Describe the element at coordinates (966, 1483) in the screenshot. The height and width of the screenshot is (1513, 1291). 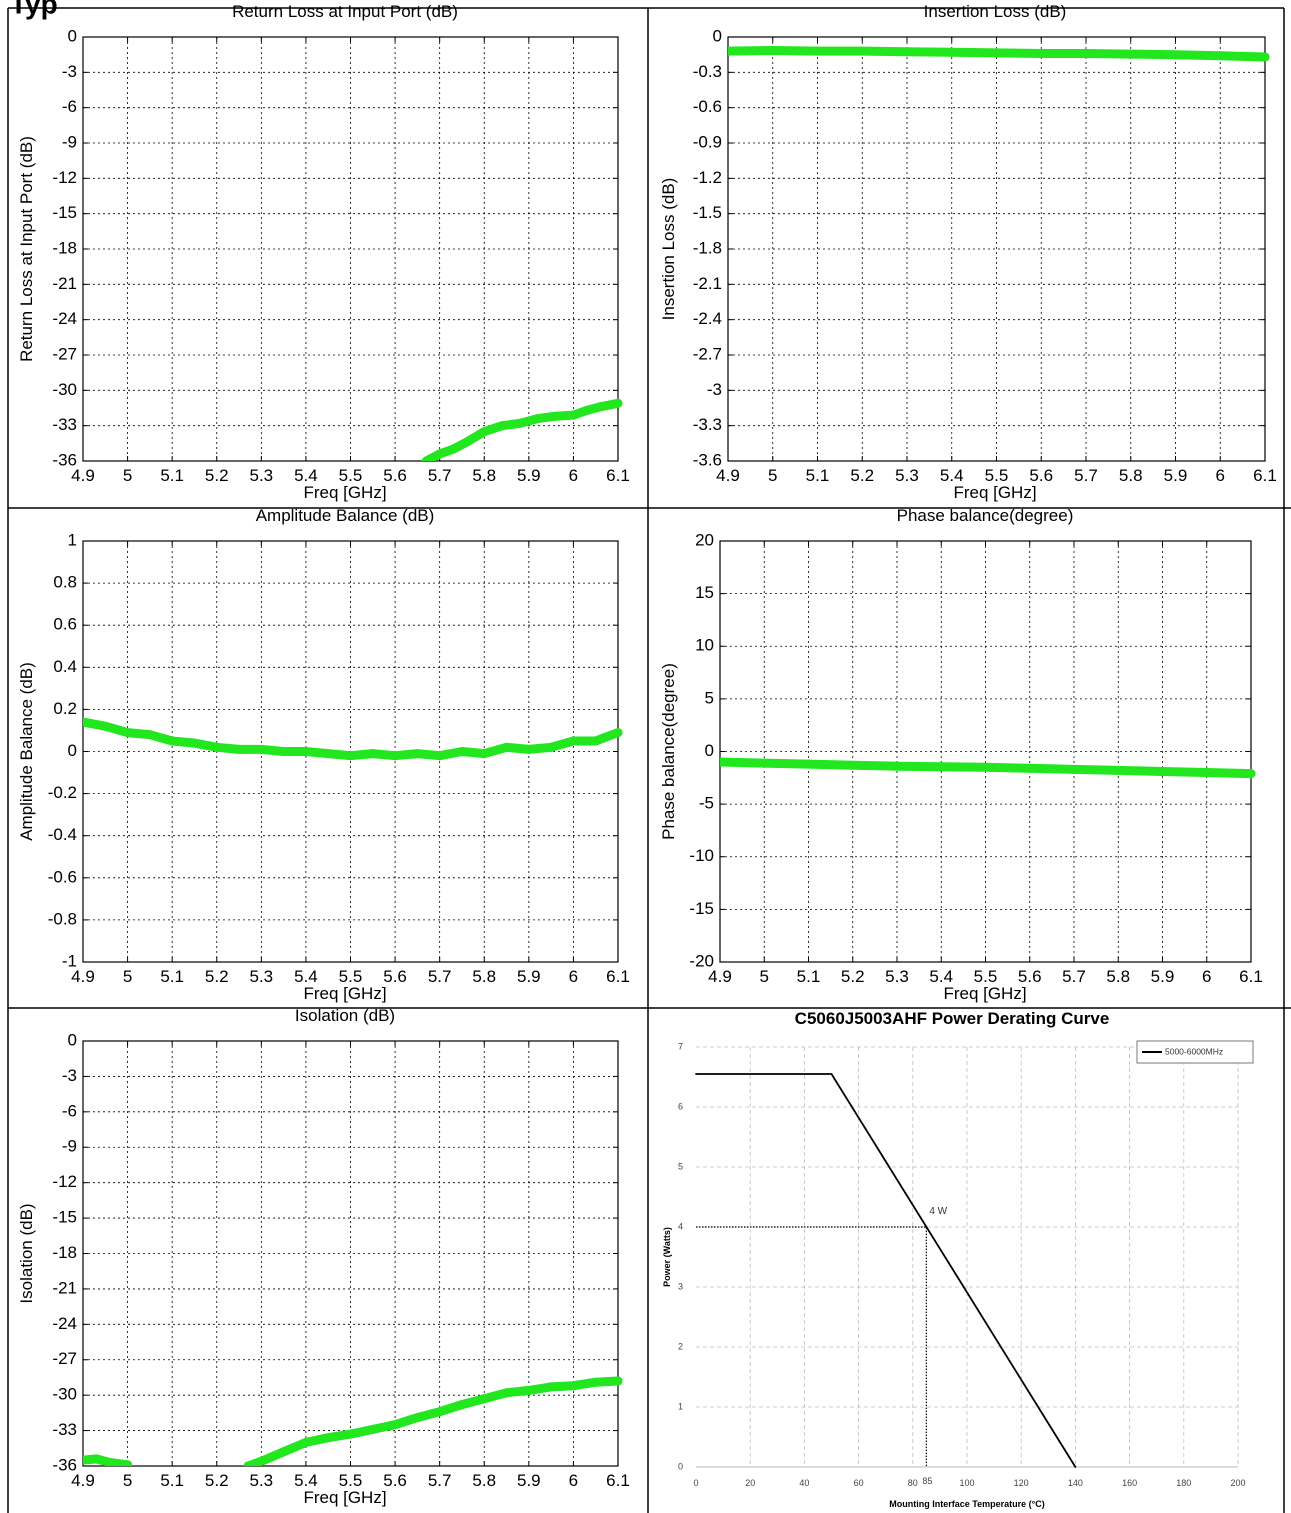
I see `x-tick-label: 100` at that location.